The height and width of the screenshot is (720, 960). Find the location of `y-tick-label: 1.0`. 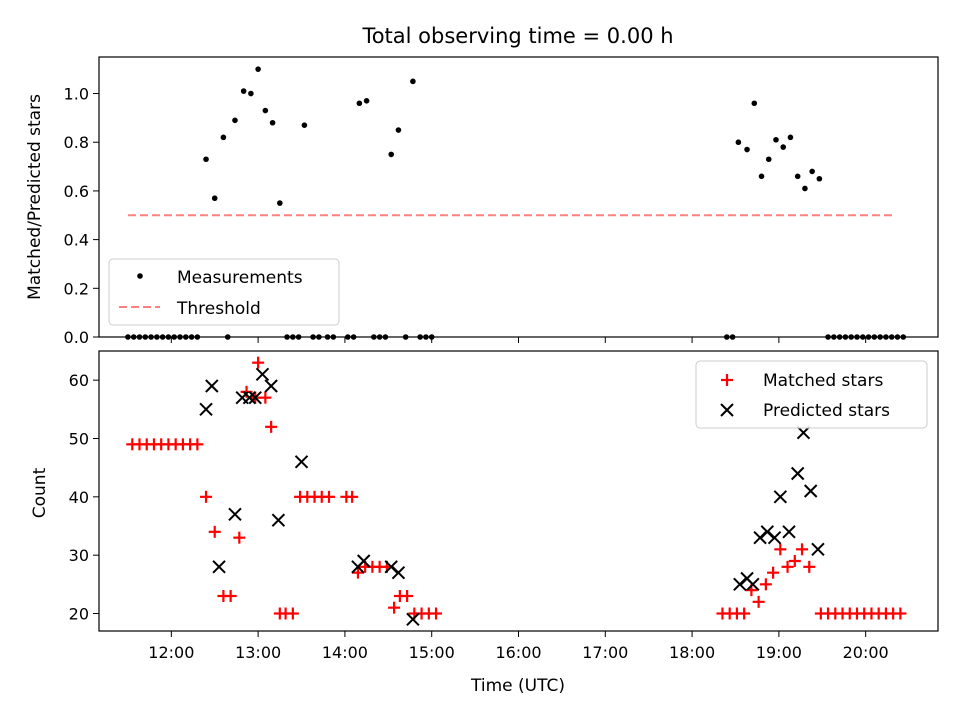

y-tick-label: 1.0 is located at coordinates (76, 94).